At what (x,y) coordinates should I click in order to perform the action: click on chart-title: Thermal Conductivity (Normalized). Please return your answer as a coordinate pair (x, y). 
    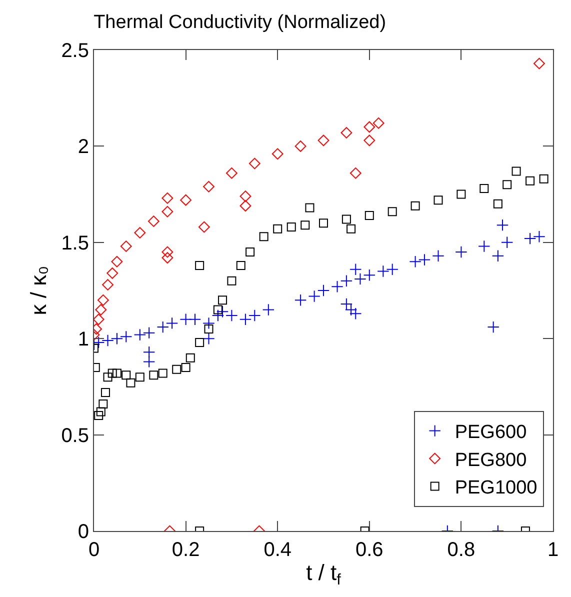
    Looking at the image, I should click on (240, 23).